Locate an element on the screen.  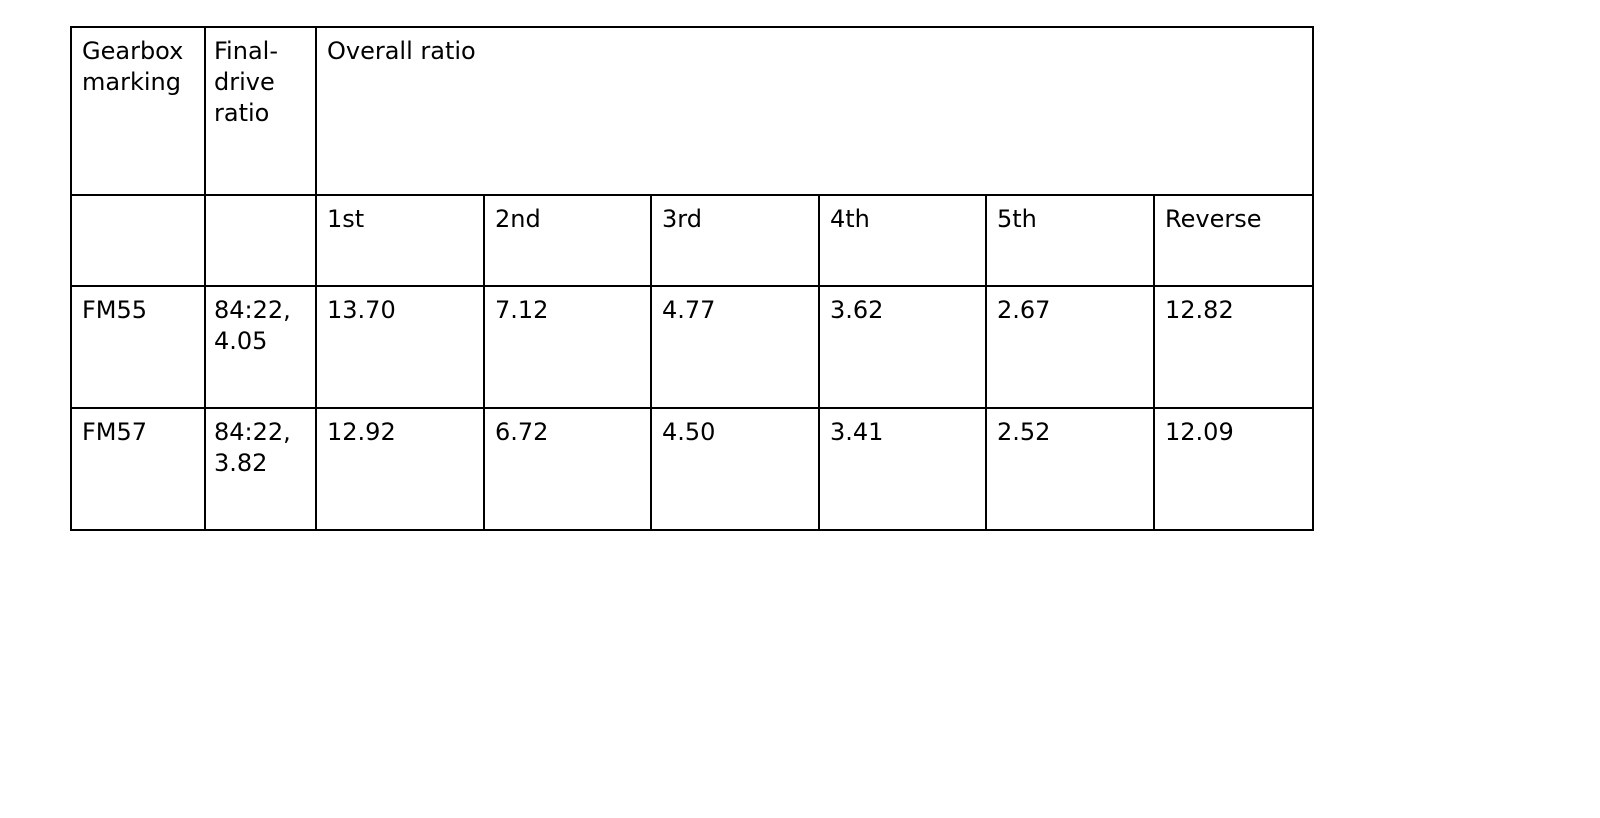
ratio-cell: 12.92 is located at coordinates (400, 469).